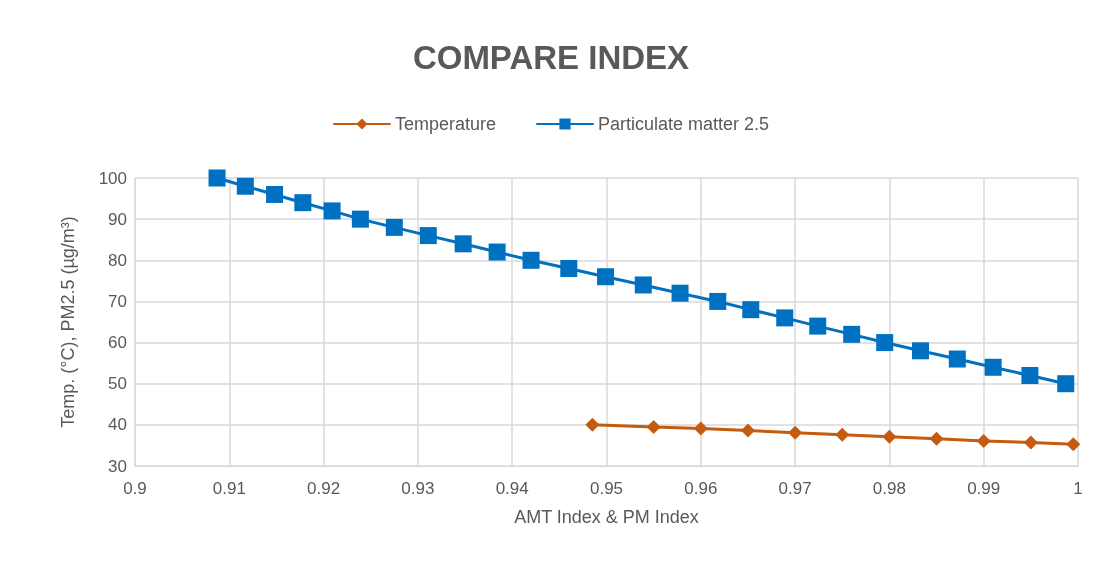  What do you see at coordinates (324, 488) in the screenshot?
I see `x-tick-label: 0.92` at bounding box center [324, 488].